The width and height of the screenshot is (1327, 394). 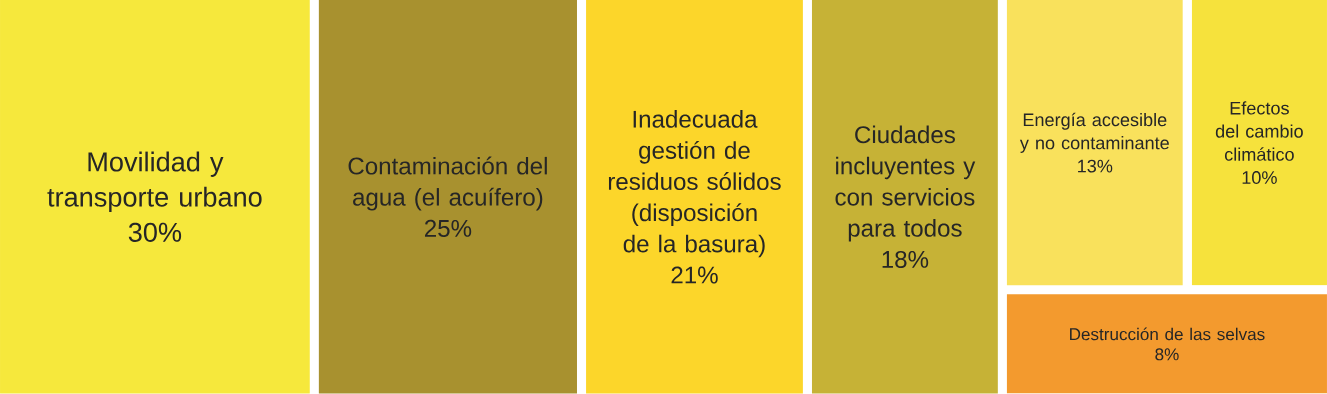 I want to click on data-label: 30%, so click(x=155, y=232).